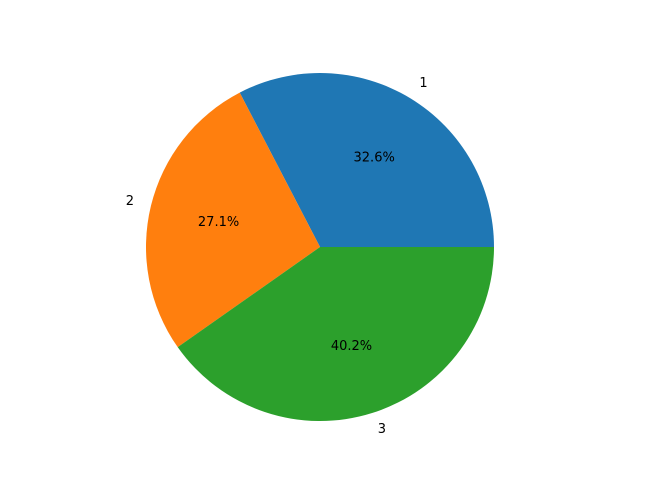 This screenshot has width=650, height=480. Describe the element at coordinates (374, 157) in the screenshot. I see `percent-label: 32.6%` at that location.